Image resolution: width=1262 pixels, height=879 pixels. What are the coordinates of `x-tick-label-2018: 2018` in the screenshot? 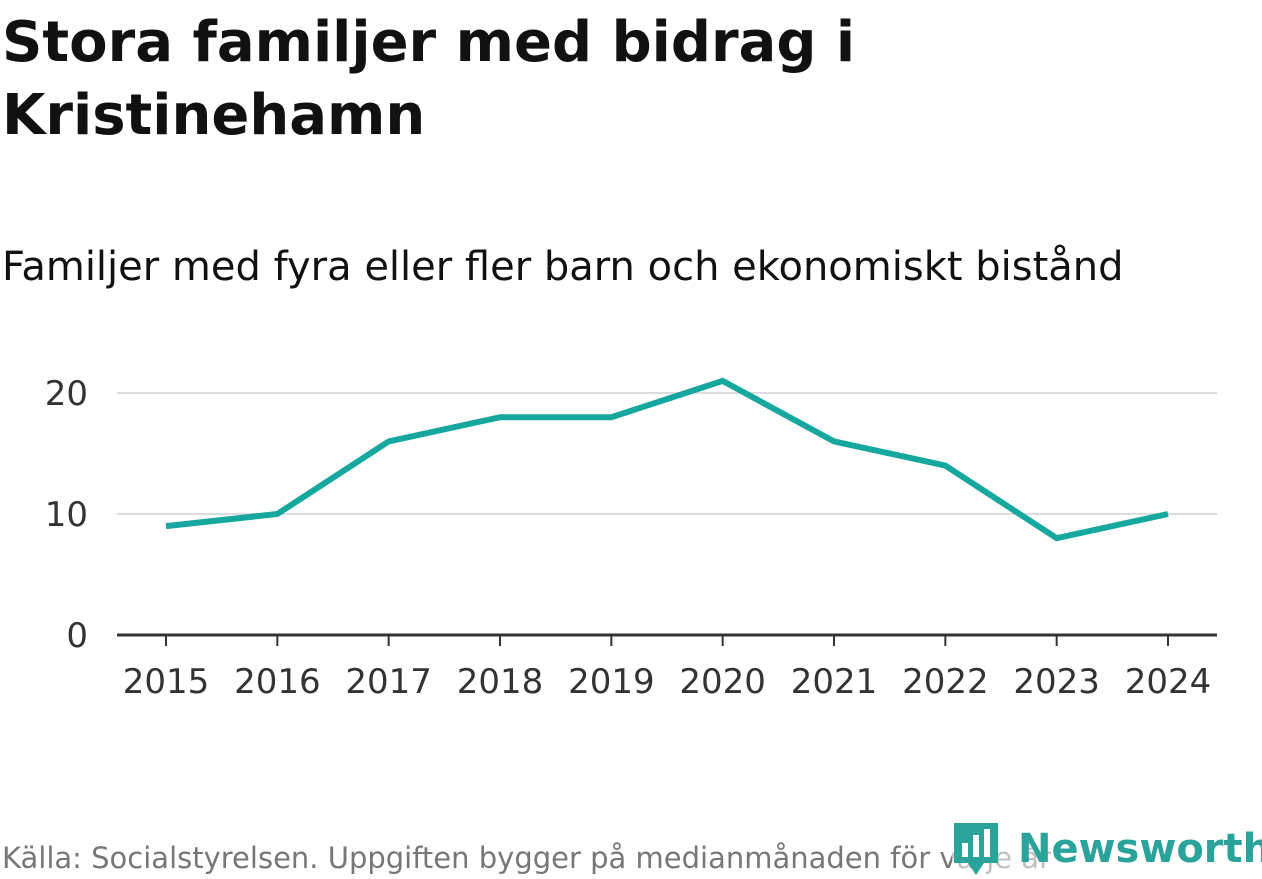 It's located at (500, 682).